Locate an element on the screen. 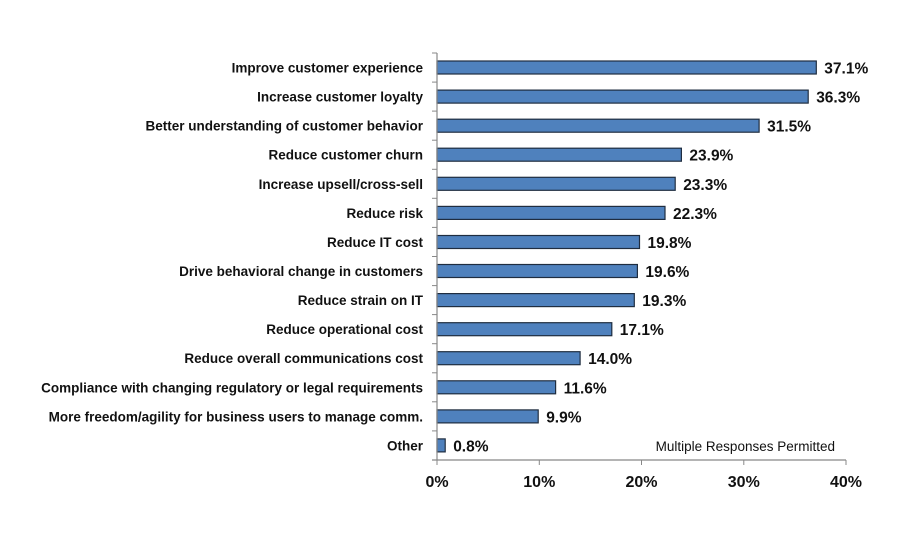  category-label: Reduce customer churn is located at coordinates (345, 155).